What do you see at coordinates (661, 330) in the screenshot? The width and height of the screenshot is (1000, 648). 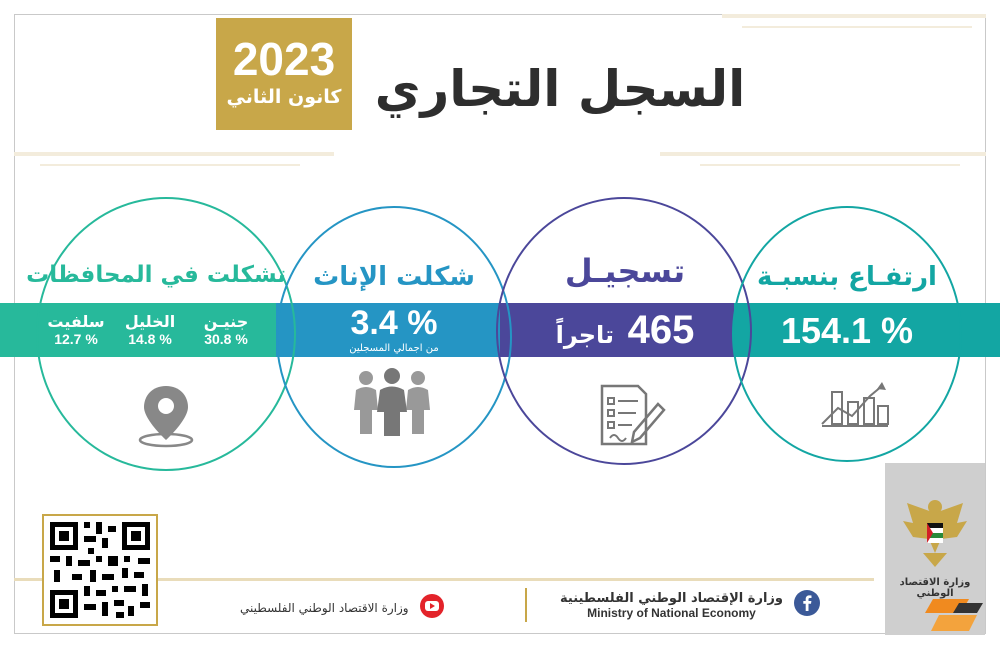 I see `registration-value: 465` at bounding box center [661, 330].